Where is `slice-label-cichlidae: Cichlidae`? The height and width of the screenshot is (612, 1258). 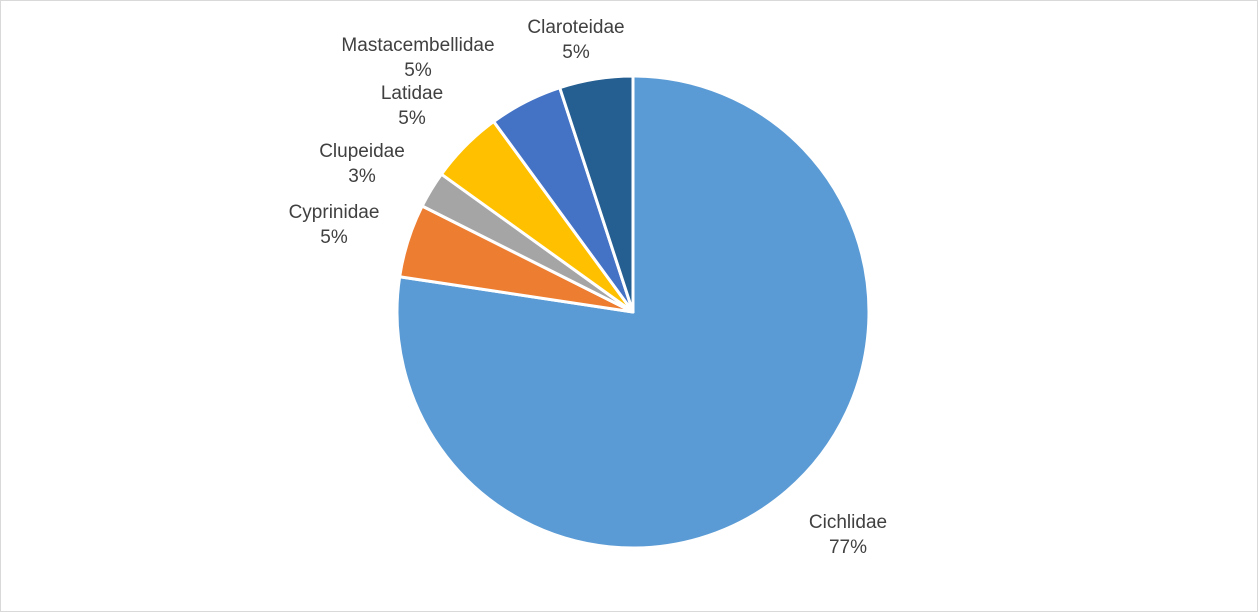 slice-label-cichlidae: Cichlidae is located at coordinates (848, 522).